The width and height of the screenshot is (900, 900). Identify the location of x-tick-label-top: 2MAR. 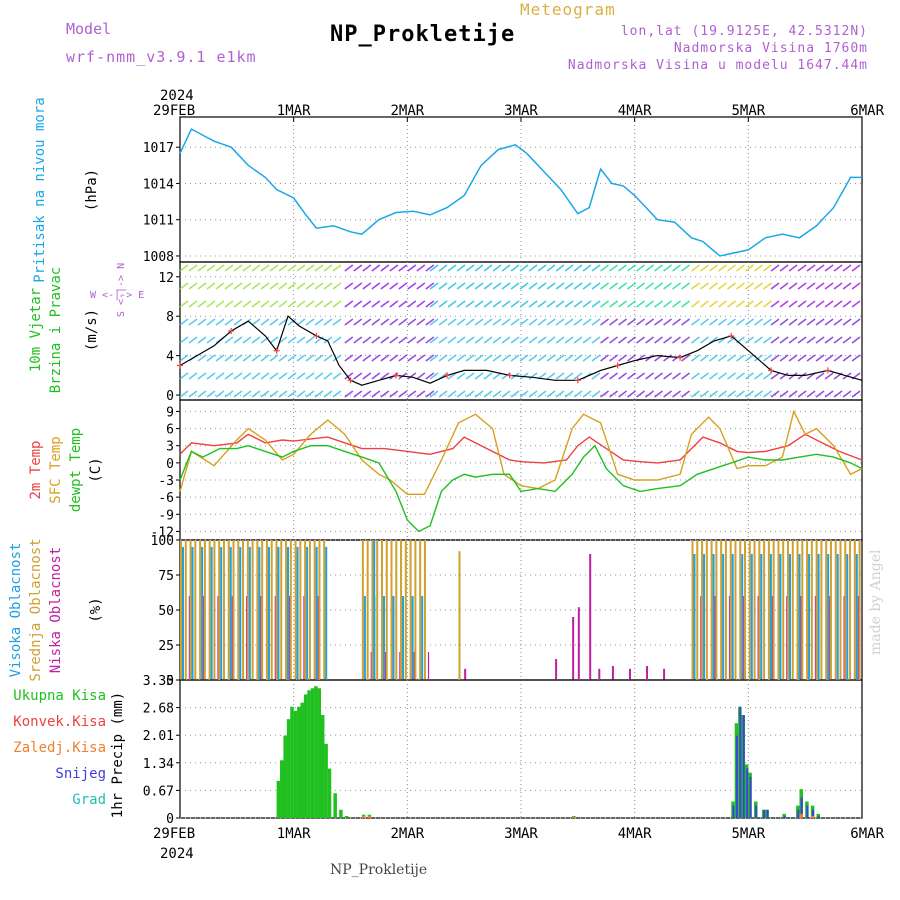
(407, 111).